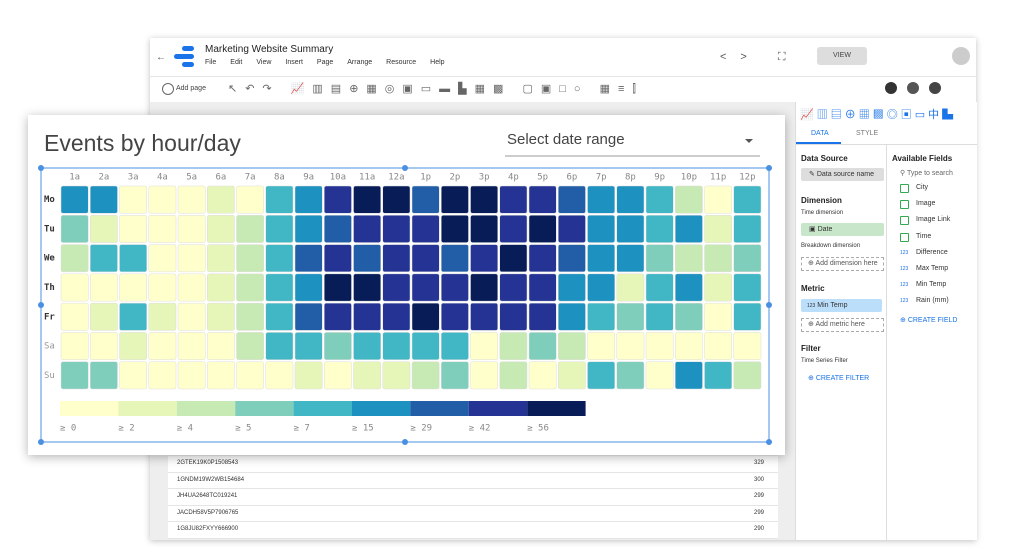 The width and height of the screenshot is (1024, 558). I want to click on date-selector: Select date range, so click(566, 139).